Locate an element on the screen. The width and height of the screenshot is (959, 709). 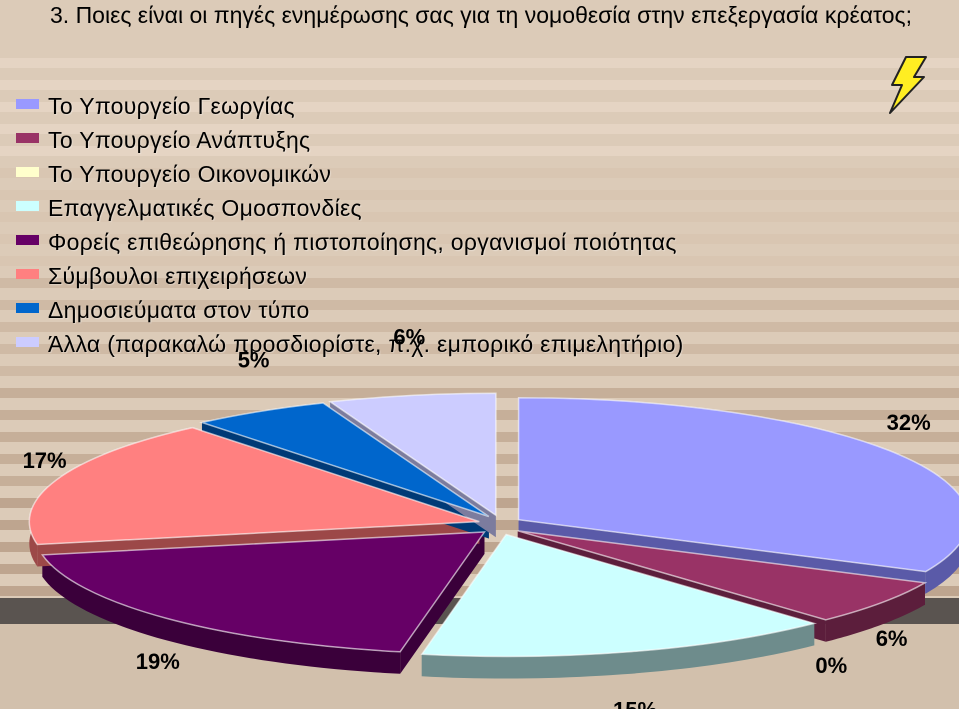
legend-label: Το Υπουργείο Γεωργίας is located at coordinates (171, 106).